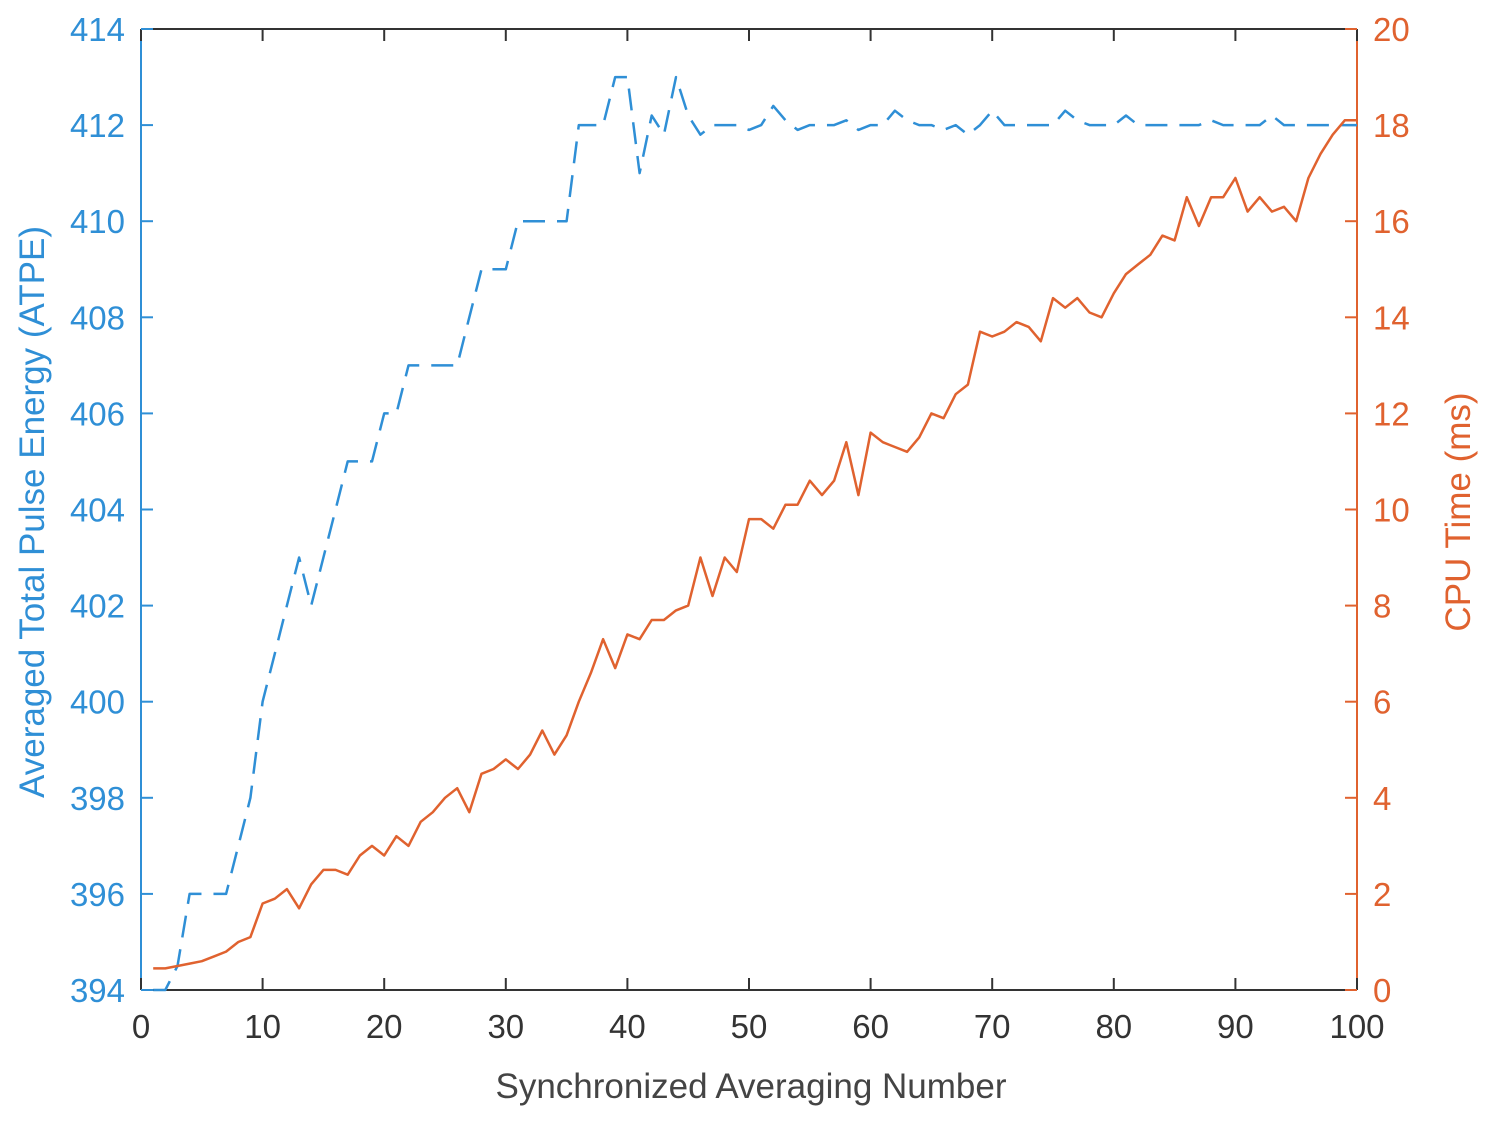  What do you see at coordinates (97, 990) in the screenshot?
I see `y-left-tick-label: 394` at bounding box center [97, 990].